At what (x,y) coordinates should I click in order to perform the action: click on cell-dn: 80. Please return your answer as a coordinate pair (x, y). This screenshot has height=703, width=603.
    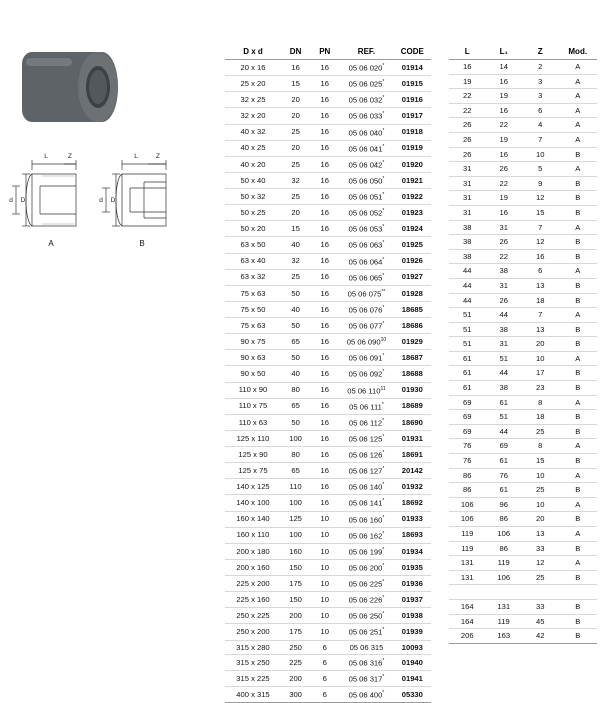
    Looking at the image, I should click on (295, 454).